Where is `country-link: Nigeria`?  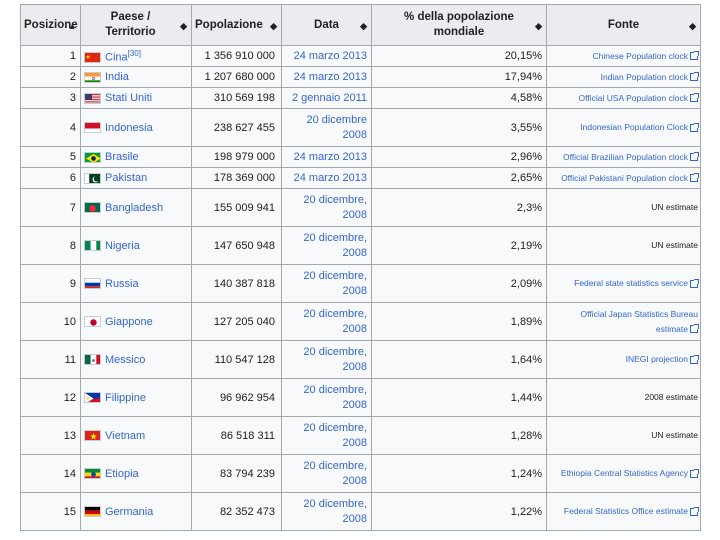 country-link: Nigeria is located at coordinates (122, 245).